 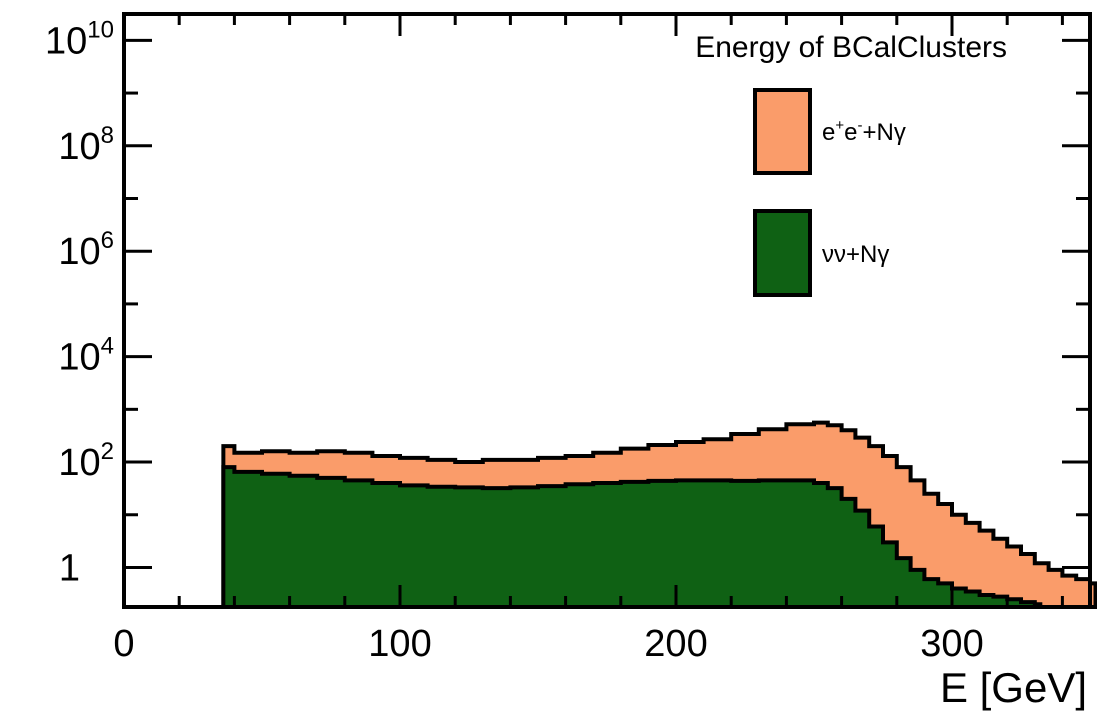 I want to click on x-axis-title: E [GeV], so click(x=1013, y=687).